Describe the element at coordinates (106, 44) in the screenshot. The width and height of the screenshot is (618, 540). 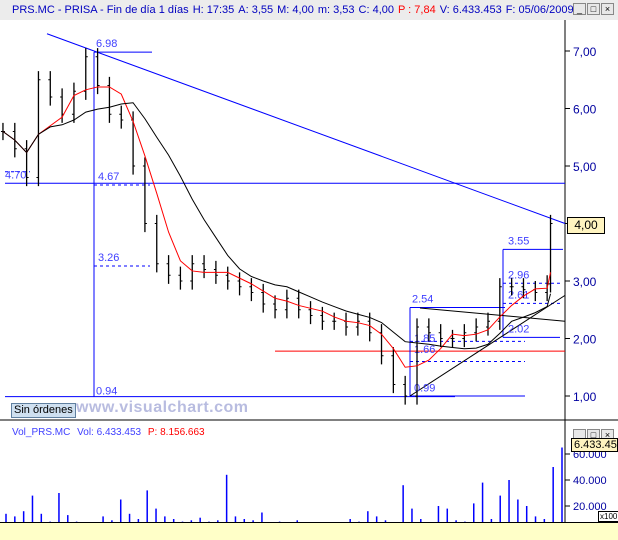
I see `annotation-label: 6.98` at that location.